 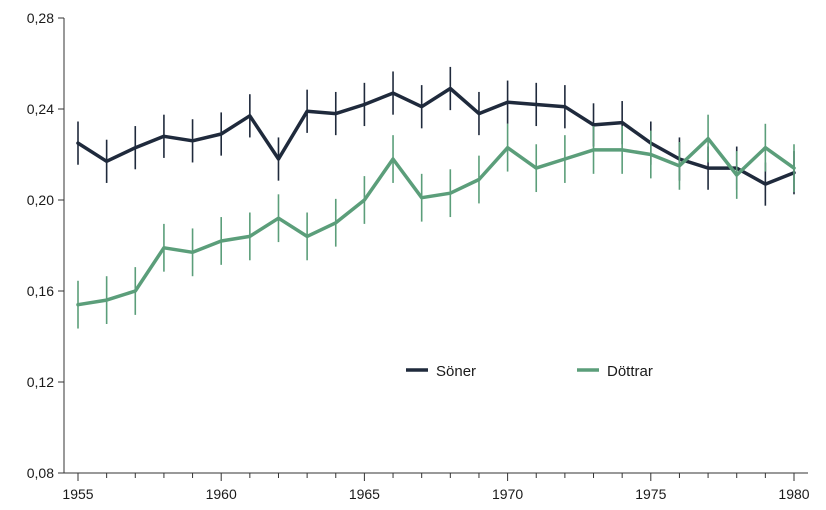 What do you see at coordinates (40, 291) in the screenshot?
I see `y-tick-label: 0,16` at bounding box center [40, 291].